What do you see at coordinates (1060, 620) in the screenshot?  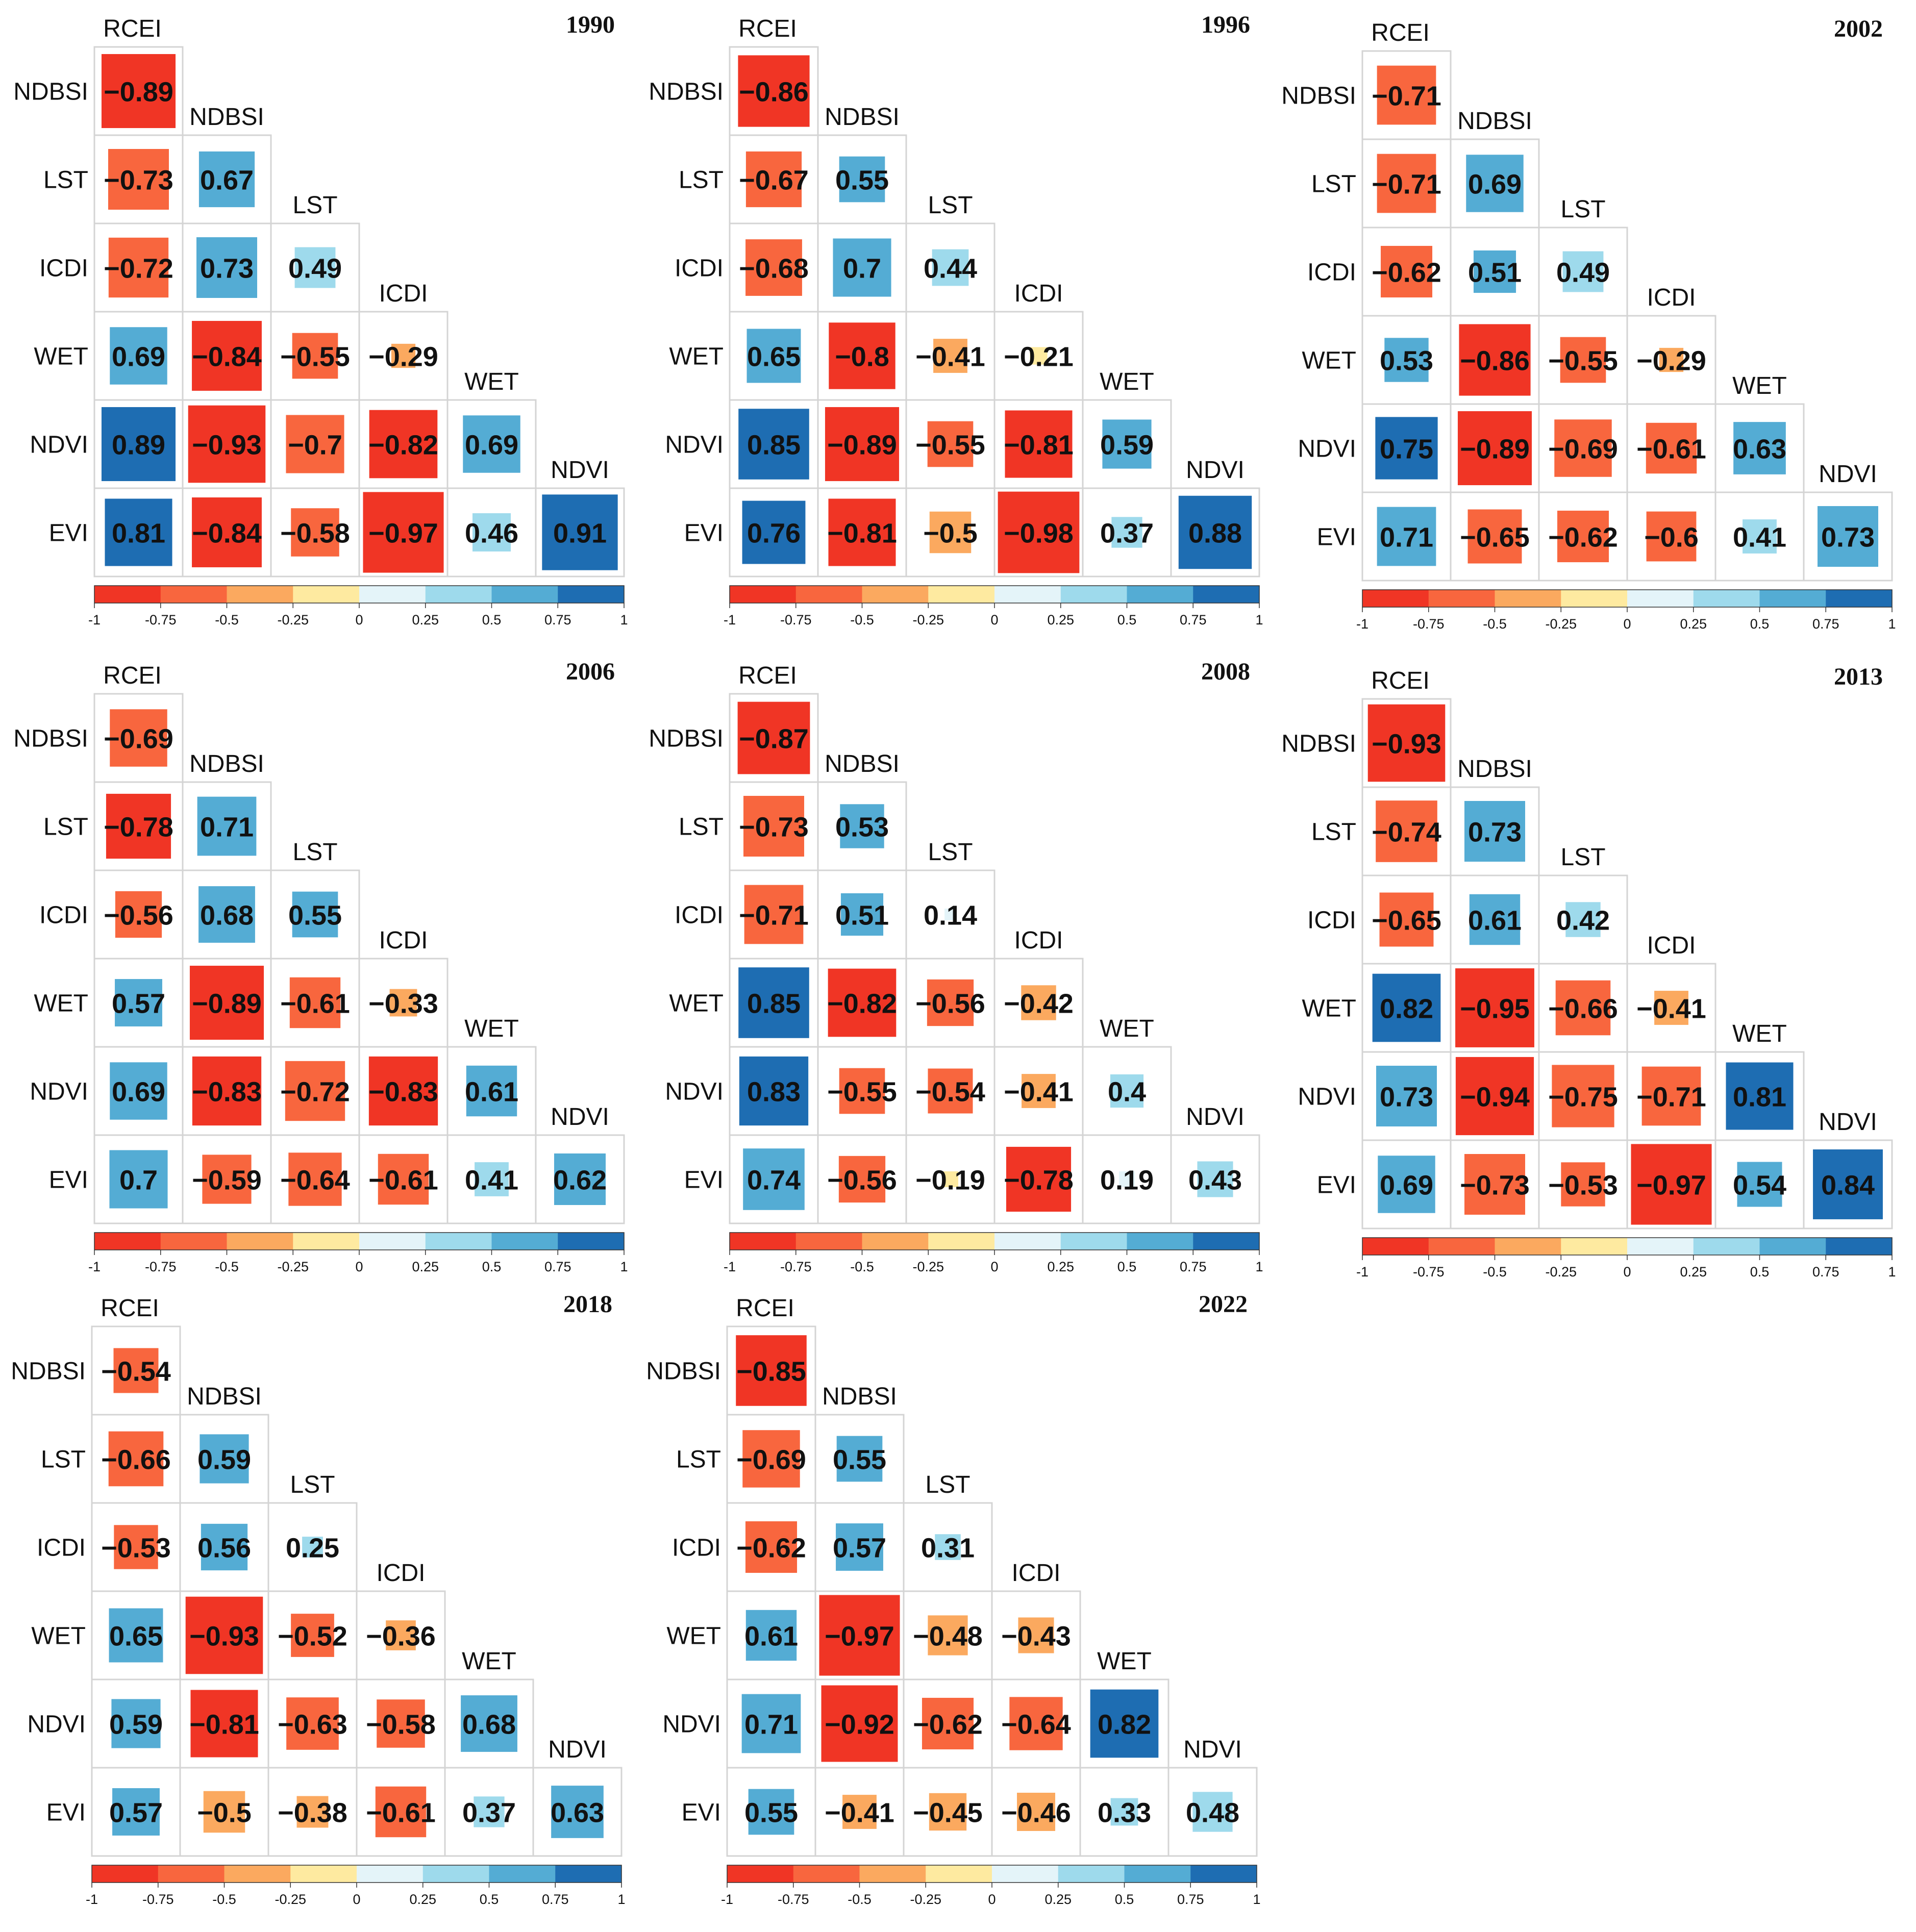 I see `colorbar-tick-label: 0.25` at bounding box center [1060, 620].